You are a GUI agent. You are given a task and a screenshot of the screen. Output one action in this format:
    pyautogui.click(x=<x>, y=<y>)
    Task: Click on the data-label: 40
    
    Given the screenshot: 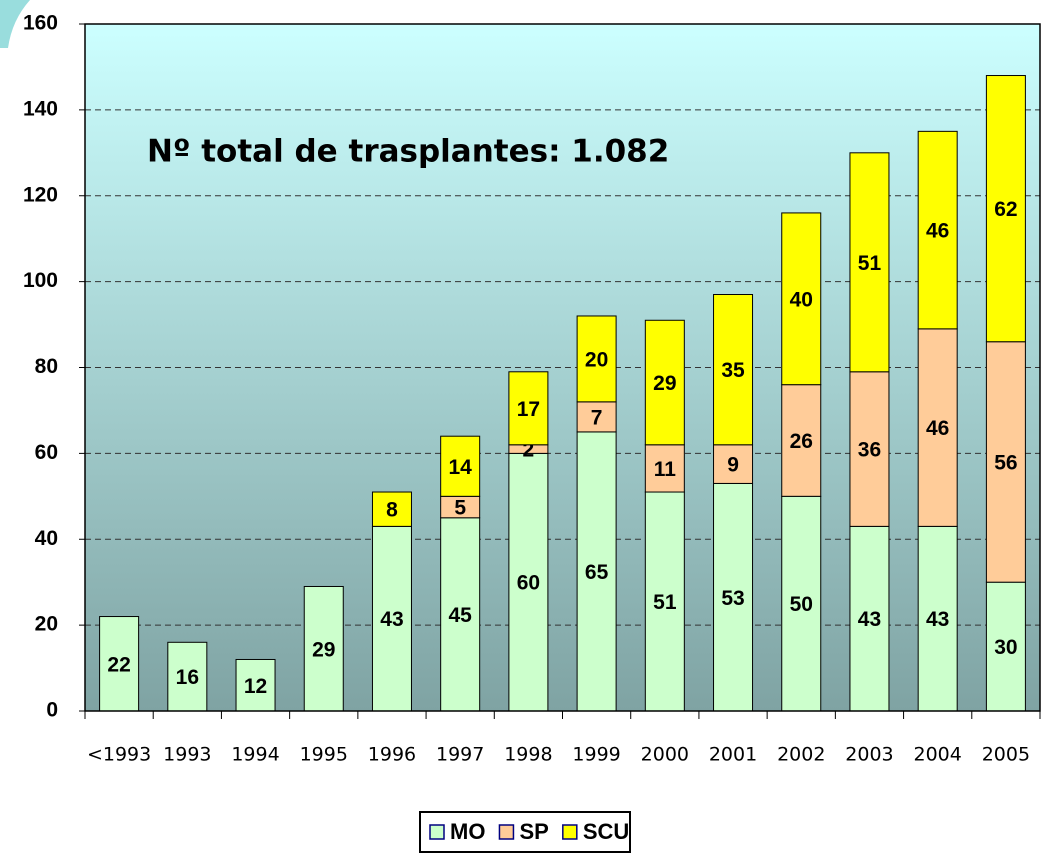 What is the action you would take?
    pyautogui.click(x=801, y=299)
    